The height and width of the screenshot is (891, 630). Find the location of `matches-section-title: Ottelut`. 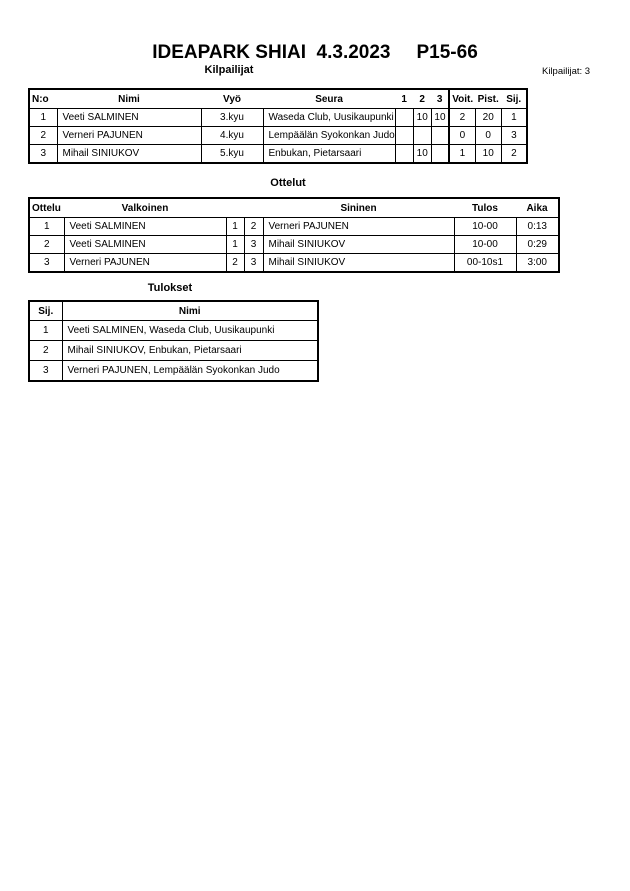

matches-section-title: Ottelut is located at coordinates (288, 183).